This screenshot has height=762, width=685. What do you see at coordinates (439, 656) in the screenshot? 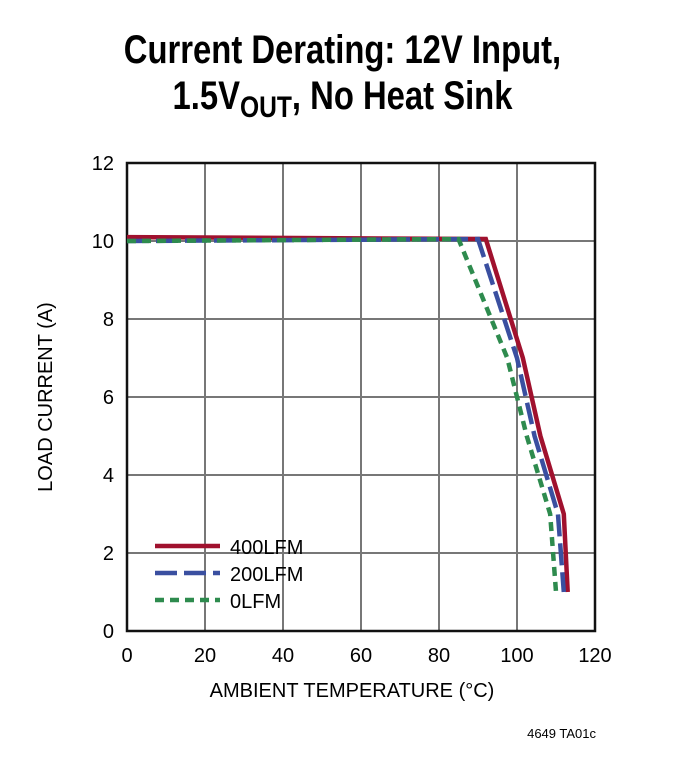
I see `x-tick-label: 80` at bounding box center [439, 656].